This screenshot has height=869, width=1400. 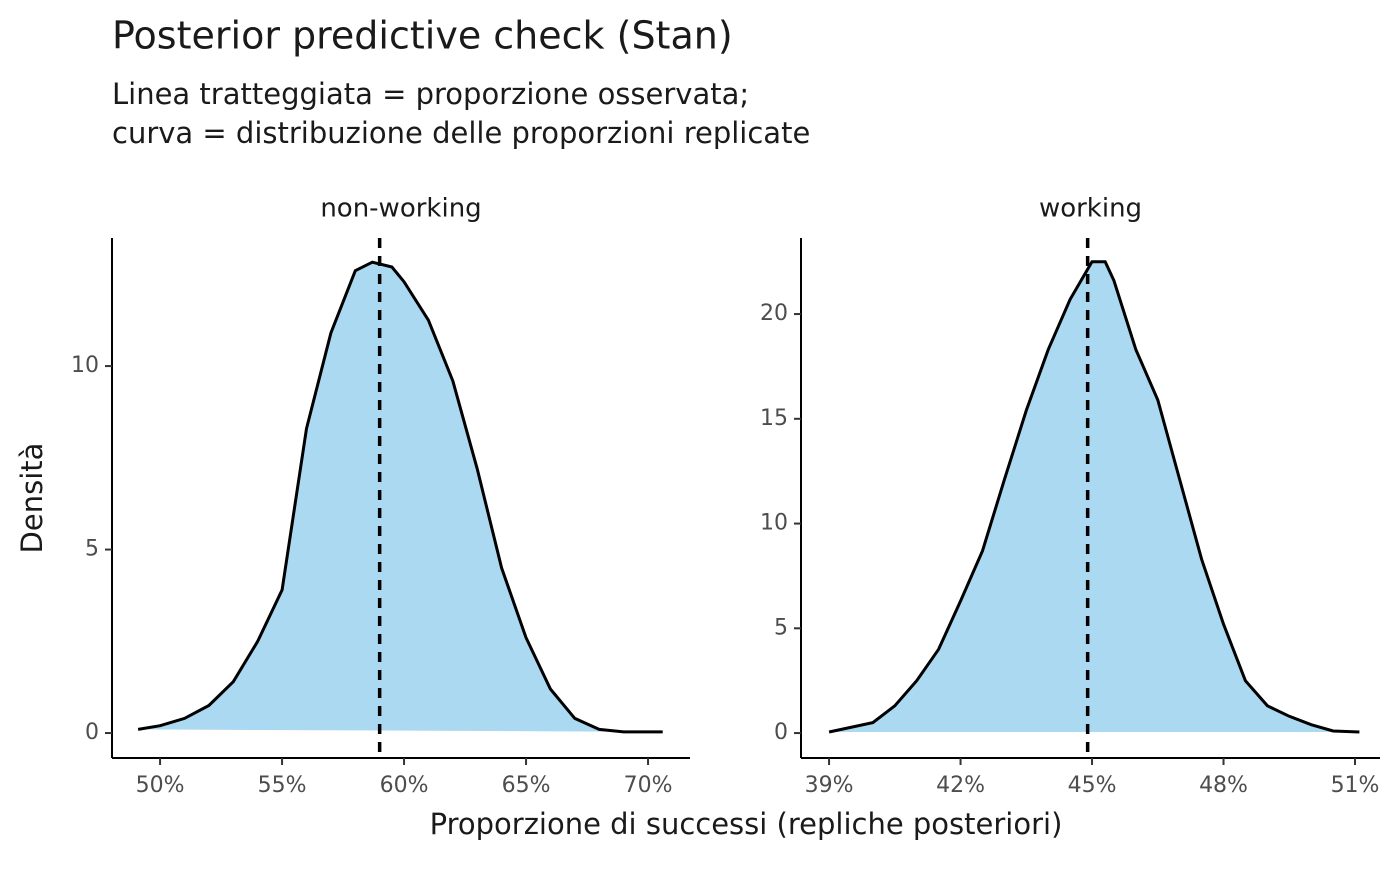 What do you see at coordinates (648, 785) in the screenshot?
I see `x-tick-label: 70%` at bounding box center [648, 785].